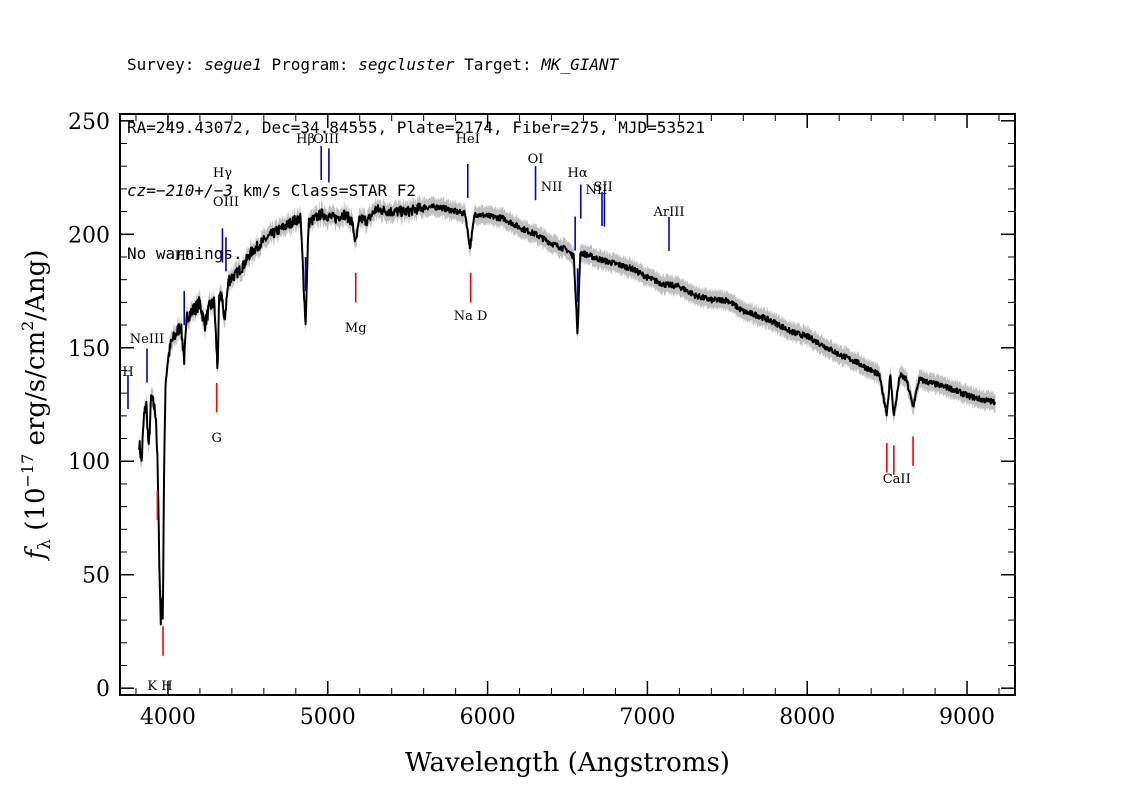 The image size is (1134, 810). I want to click on header-line-redshift: cz=−210+/−3 km/s Class=STAR F2, so click(416, 190).